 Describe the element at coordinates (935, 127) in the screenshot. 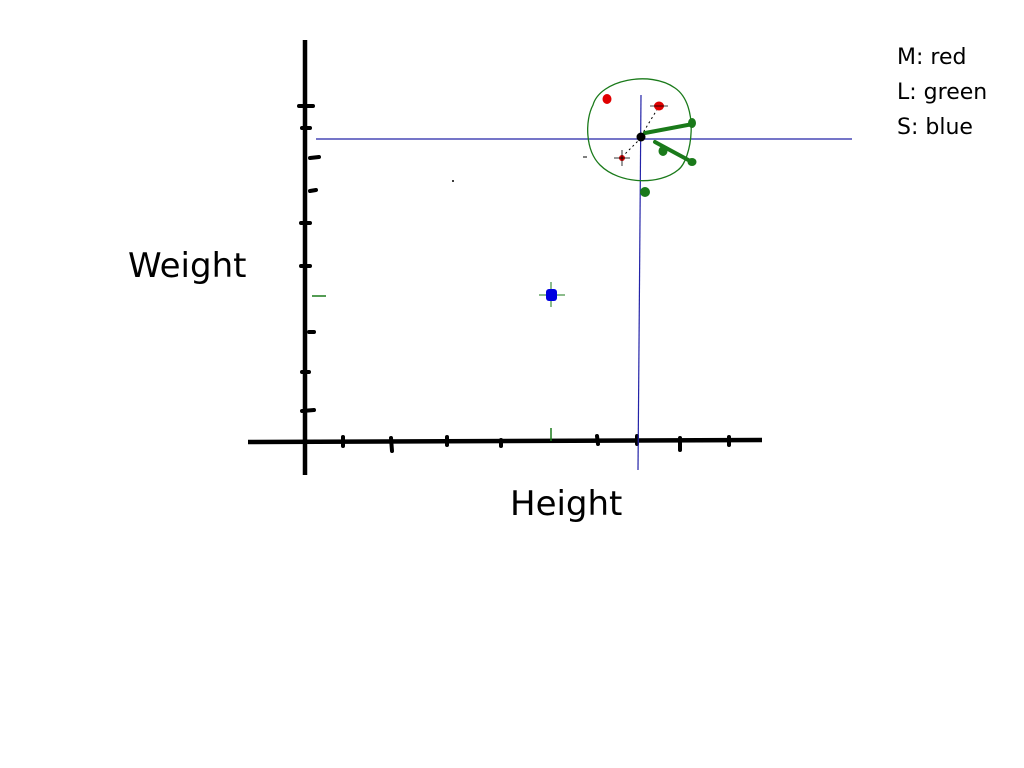

I see `legend-item-s: S: blue` at that location.